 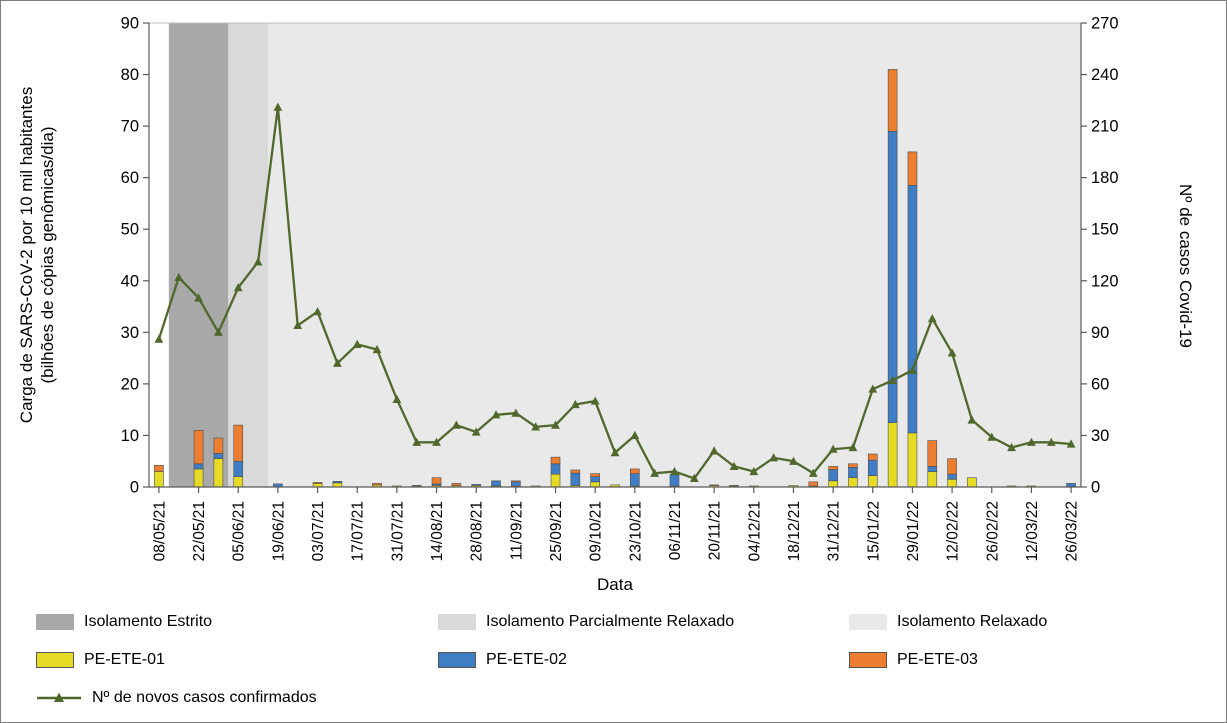 I want to click on x-axis-tick-label: 09/10/21, so click(x=596, y=531).